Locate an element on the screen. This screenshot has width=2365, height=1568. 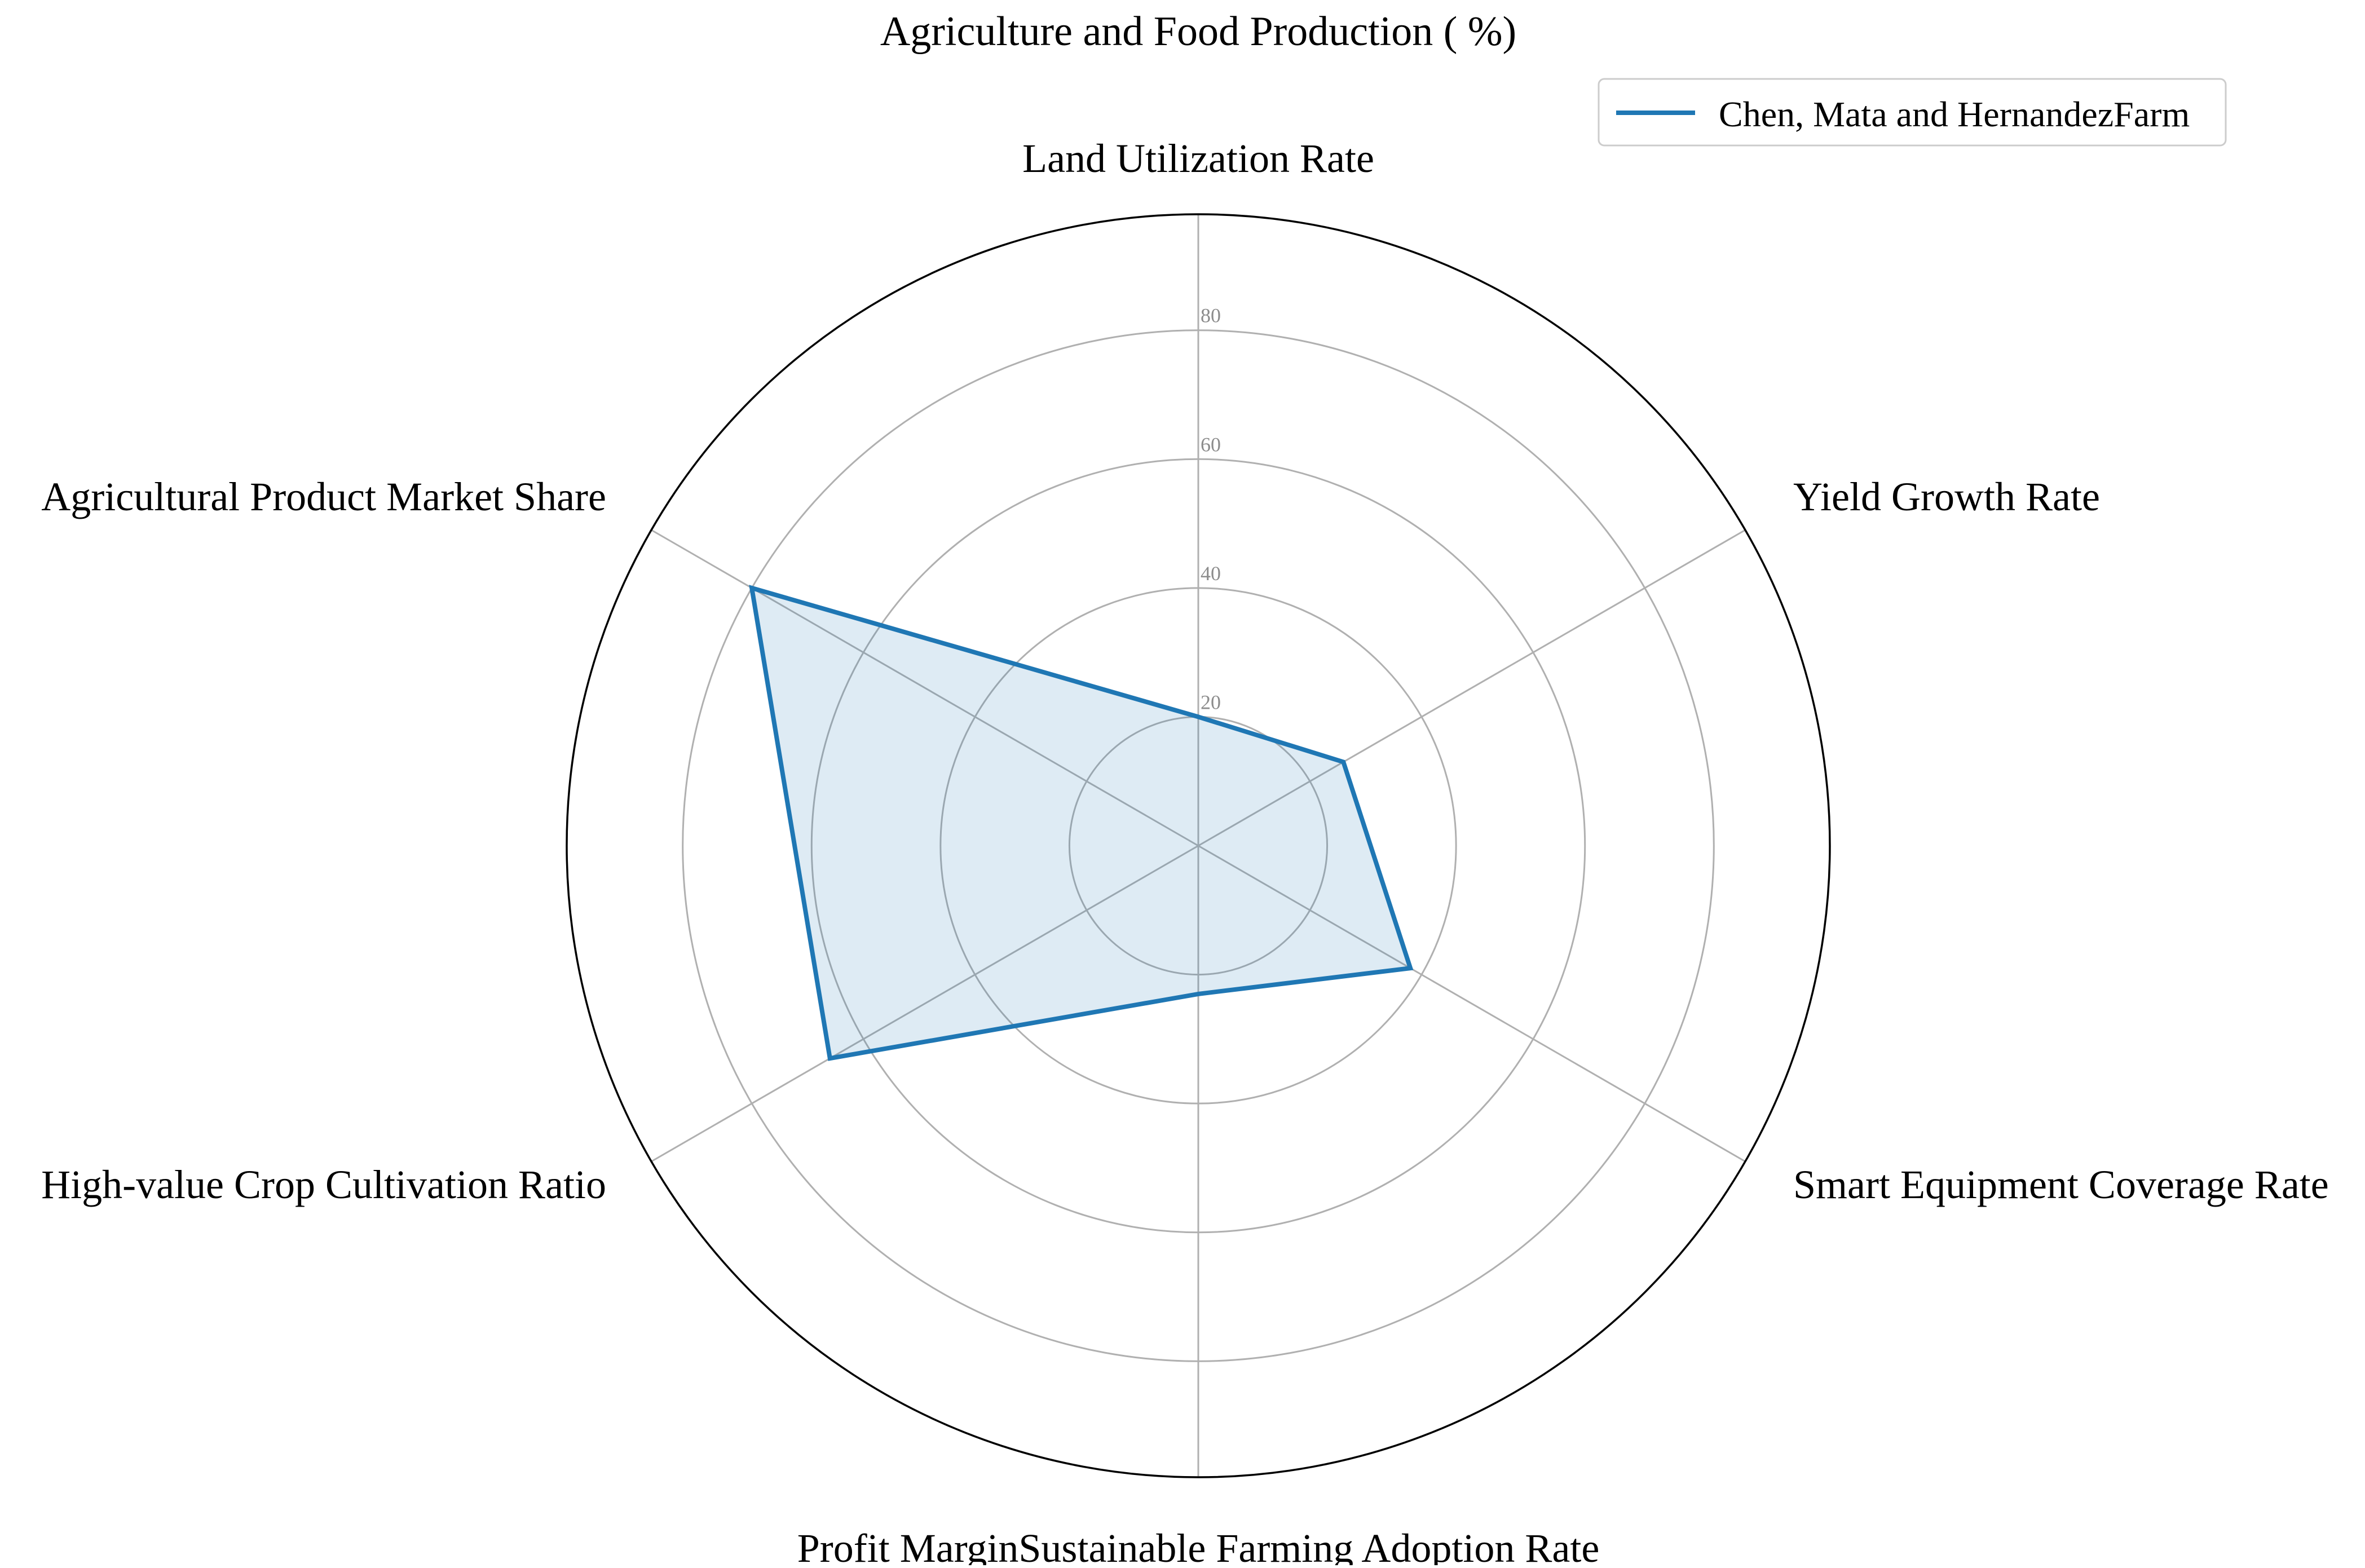
legend: Chen, Mata and HernandezFarm is located at coordinates (1912, 112).